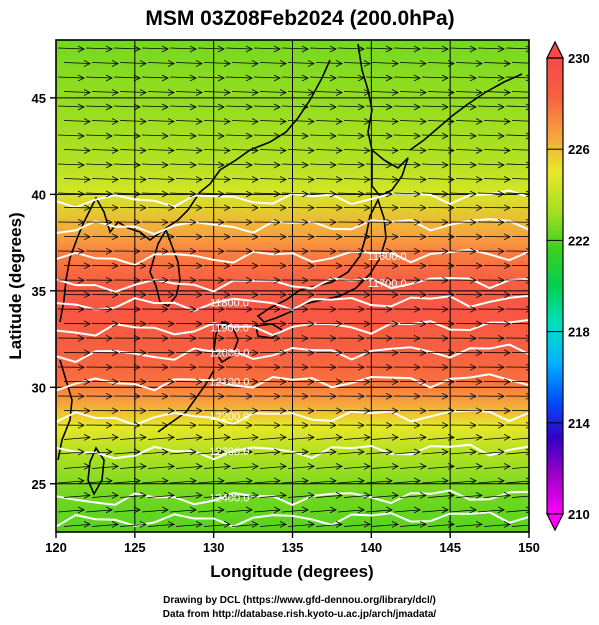  What do you see at coordinates (293, 547) in the screenshot?
I see `x-tick-label: 135` at bounding box center [293, 547].